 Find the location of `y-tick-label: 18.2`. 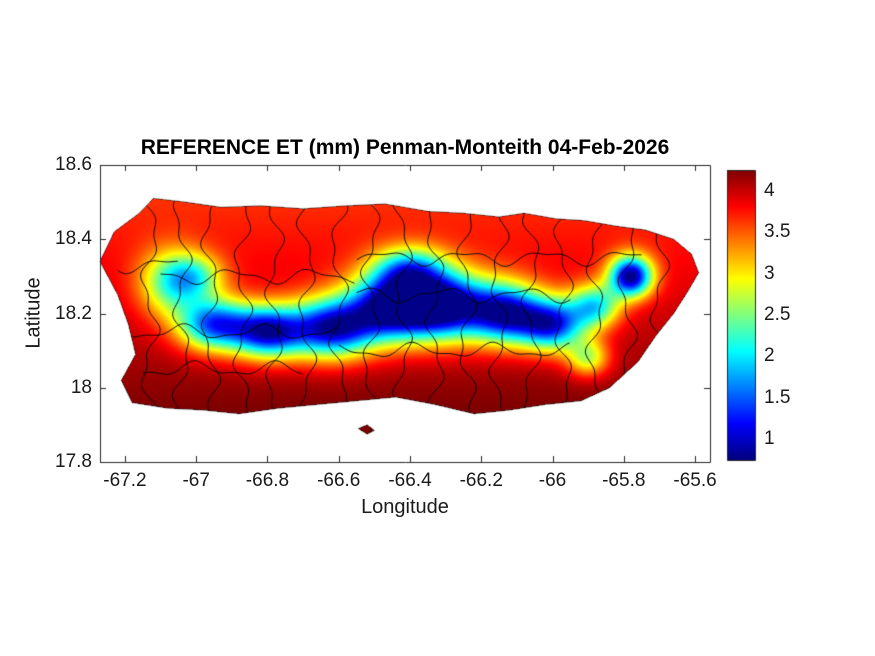

y-tick-label: 18.2 is located at coordinates (73, 313).